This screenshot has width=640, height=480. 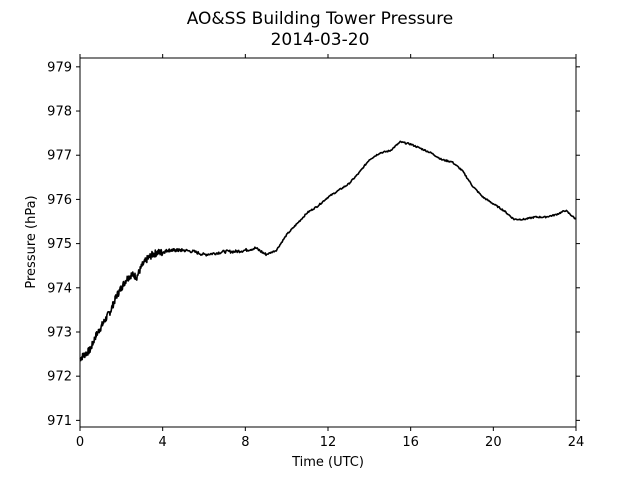 What do you see at coordinates (59, 156) in the screenshot?
I see `y-tick-label: 977` at bounding box center [59, 156].